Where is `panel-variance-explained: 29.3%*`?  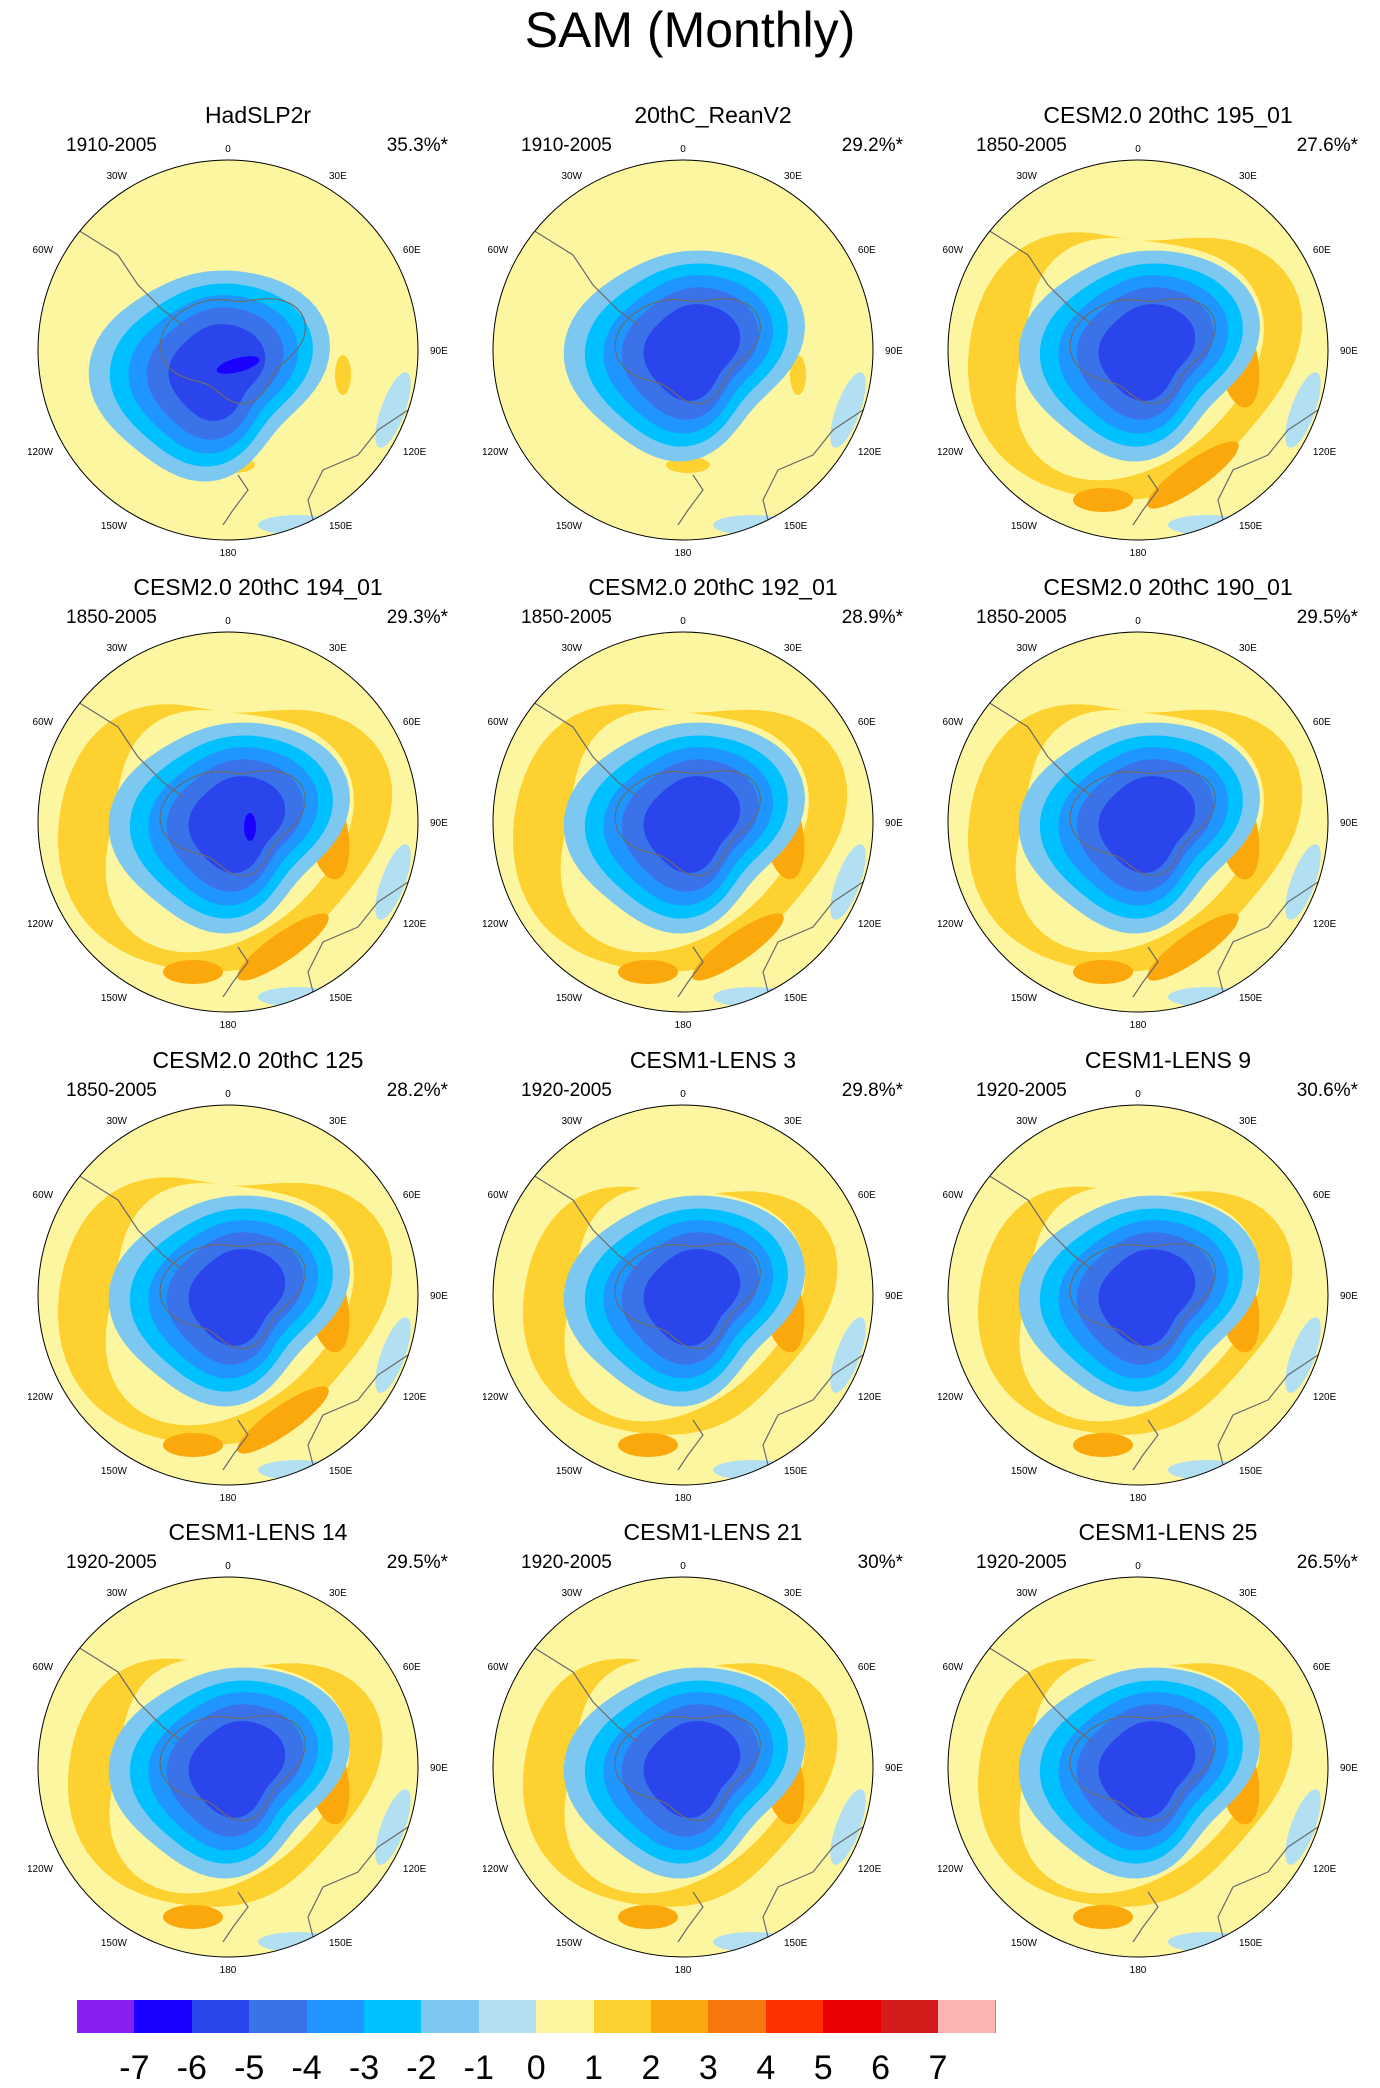 panel-variance-explained: 29.3%* is located at coordinates (417, 617).